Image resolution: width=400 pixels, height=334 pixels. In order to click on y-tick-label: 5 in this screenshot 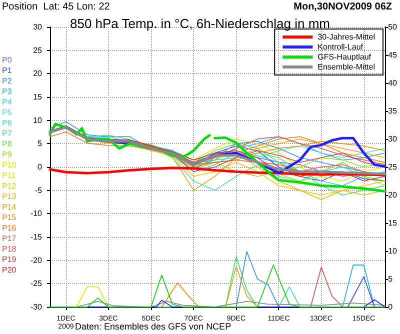, I will do `click(40, 143)`.